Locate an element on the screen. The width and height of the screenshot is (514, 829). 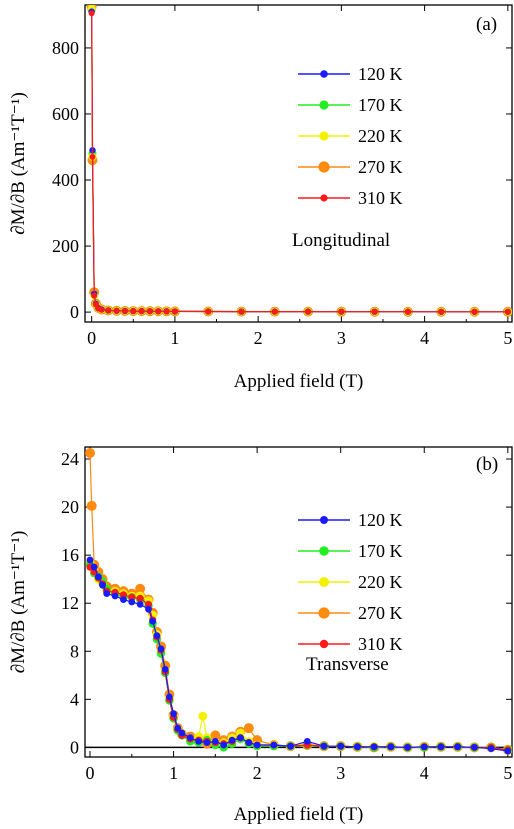
panel-label: (b) is located at coordinates (487, 464).